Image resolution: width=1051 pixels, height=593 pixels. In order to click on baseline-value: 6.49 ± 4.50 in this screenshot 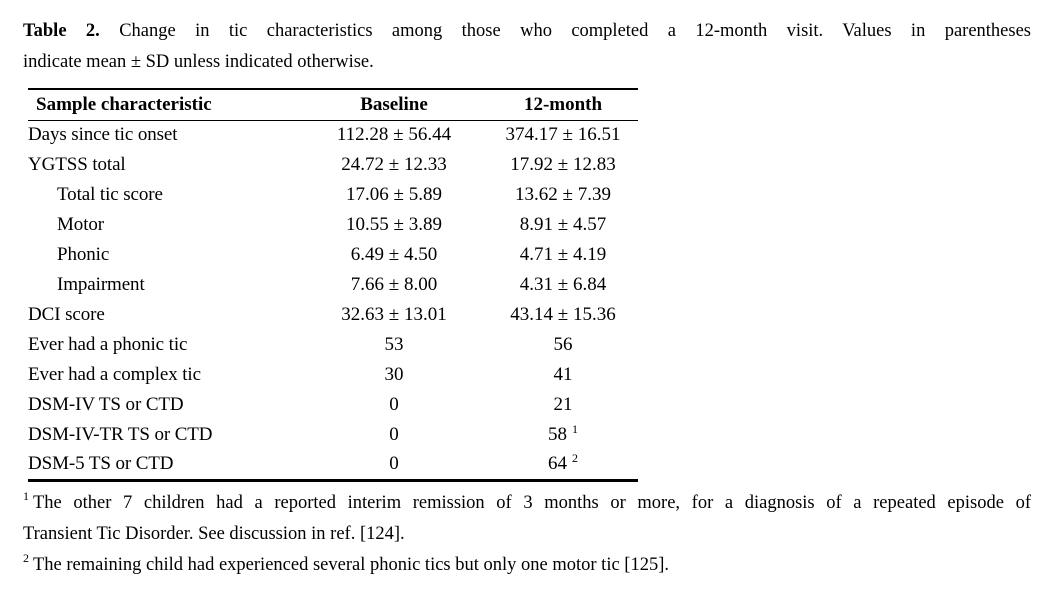, I will do `click(394, 254)`.